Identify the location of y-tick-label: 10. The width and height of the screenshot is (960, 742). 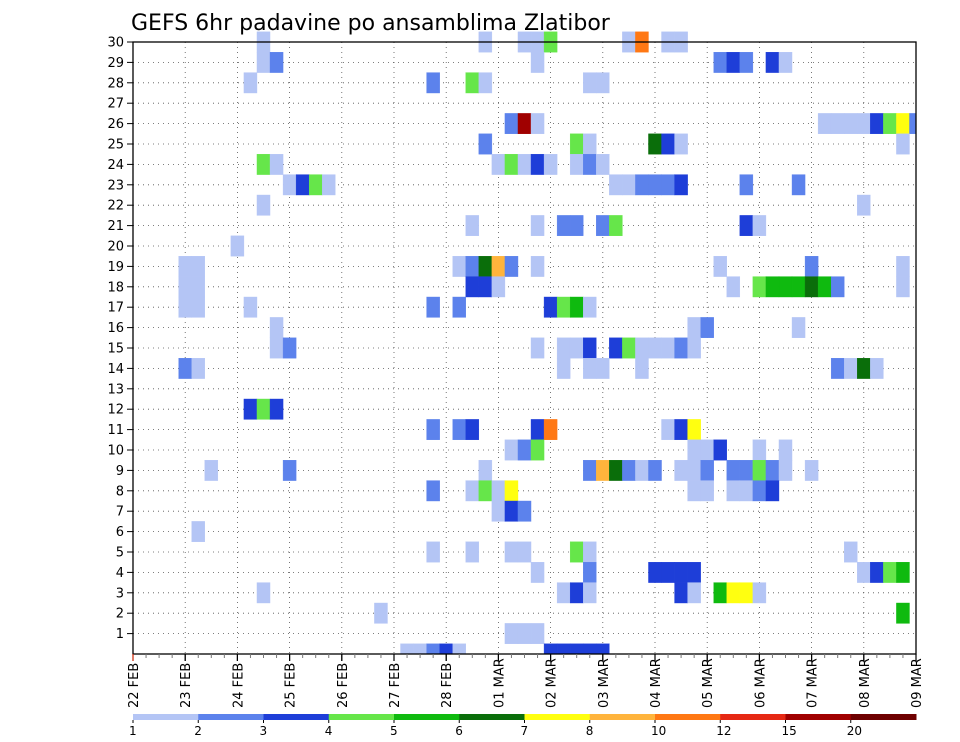
(115, 451).